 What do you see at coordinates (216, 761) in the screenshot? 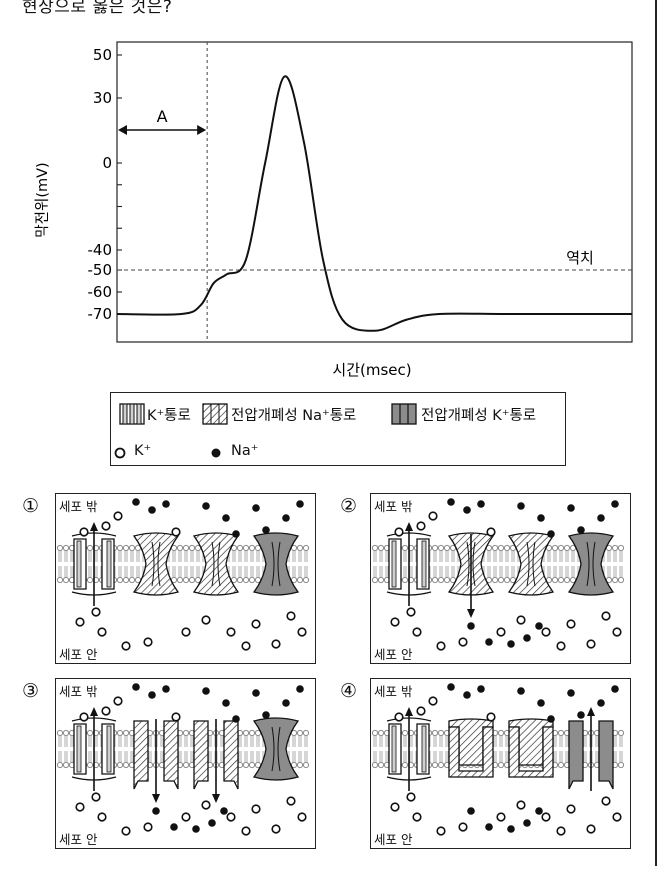
I see `arrow-down-icon` at bounding box center [216, 761].